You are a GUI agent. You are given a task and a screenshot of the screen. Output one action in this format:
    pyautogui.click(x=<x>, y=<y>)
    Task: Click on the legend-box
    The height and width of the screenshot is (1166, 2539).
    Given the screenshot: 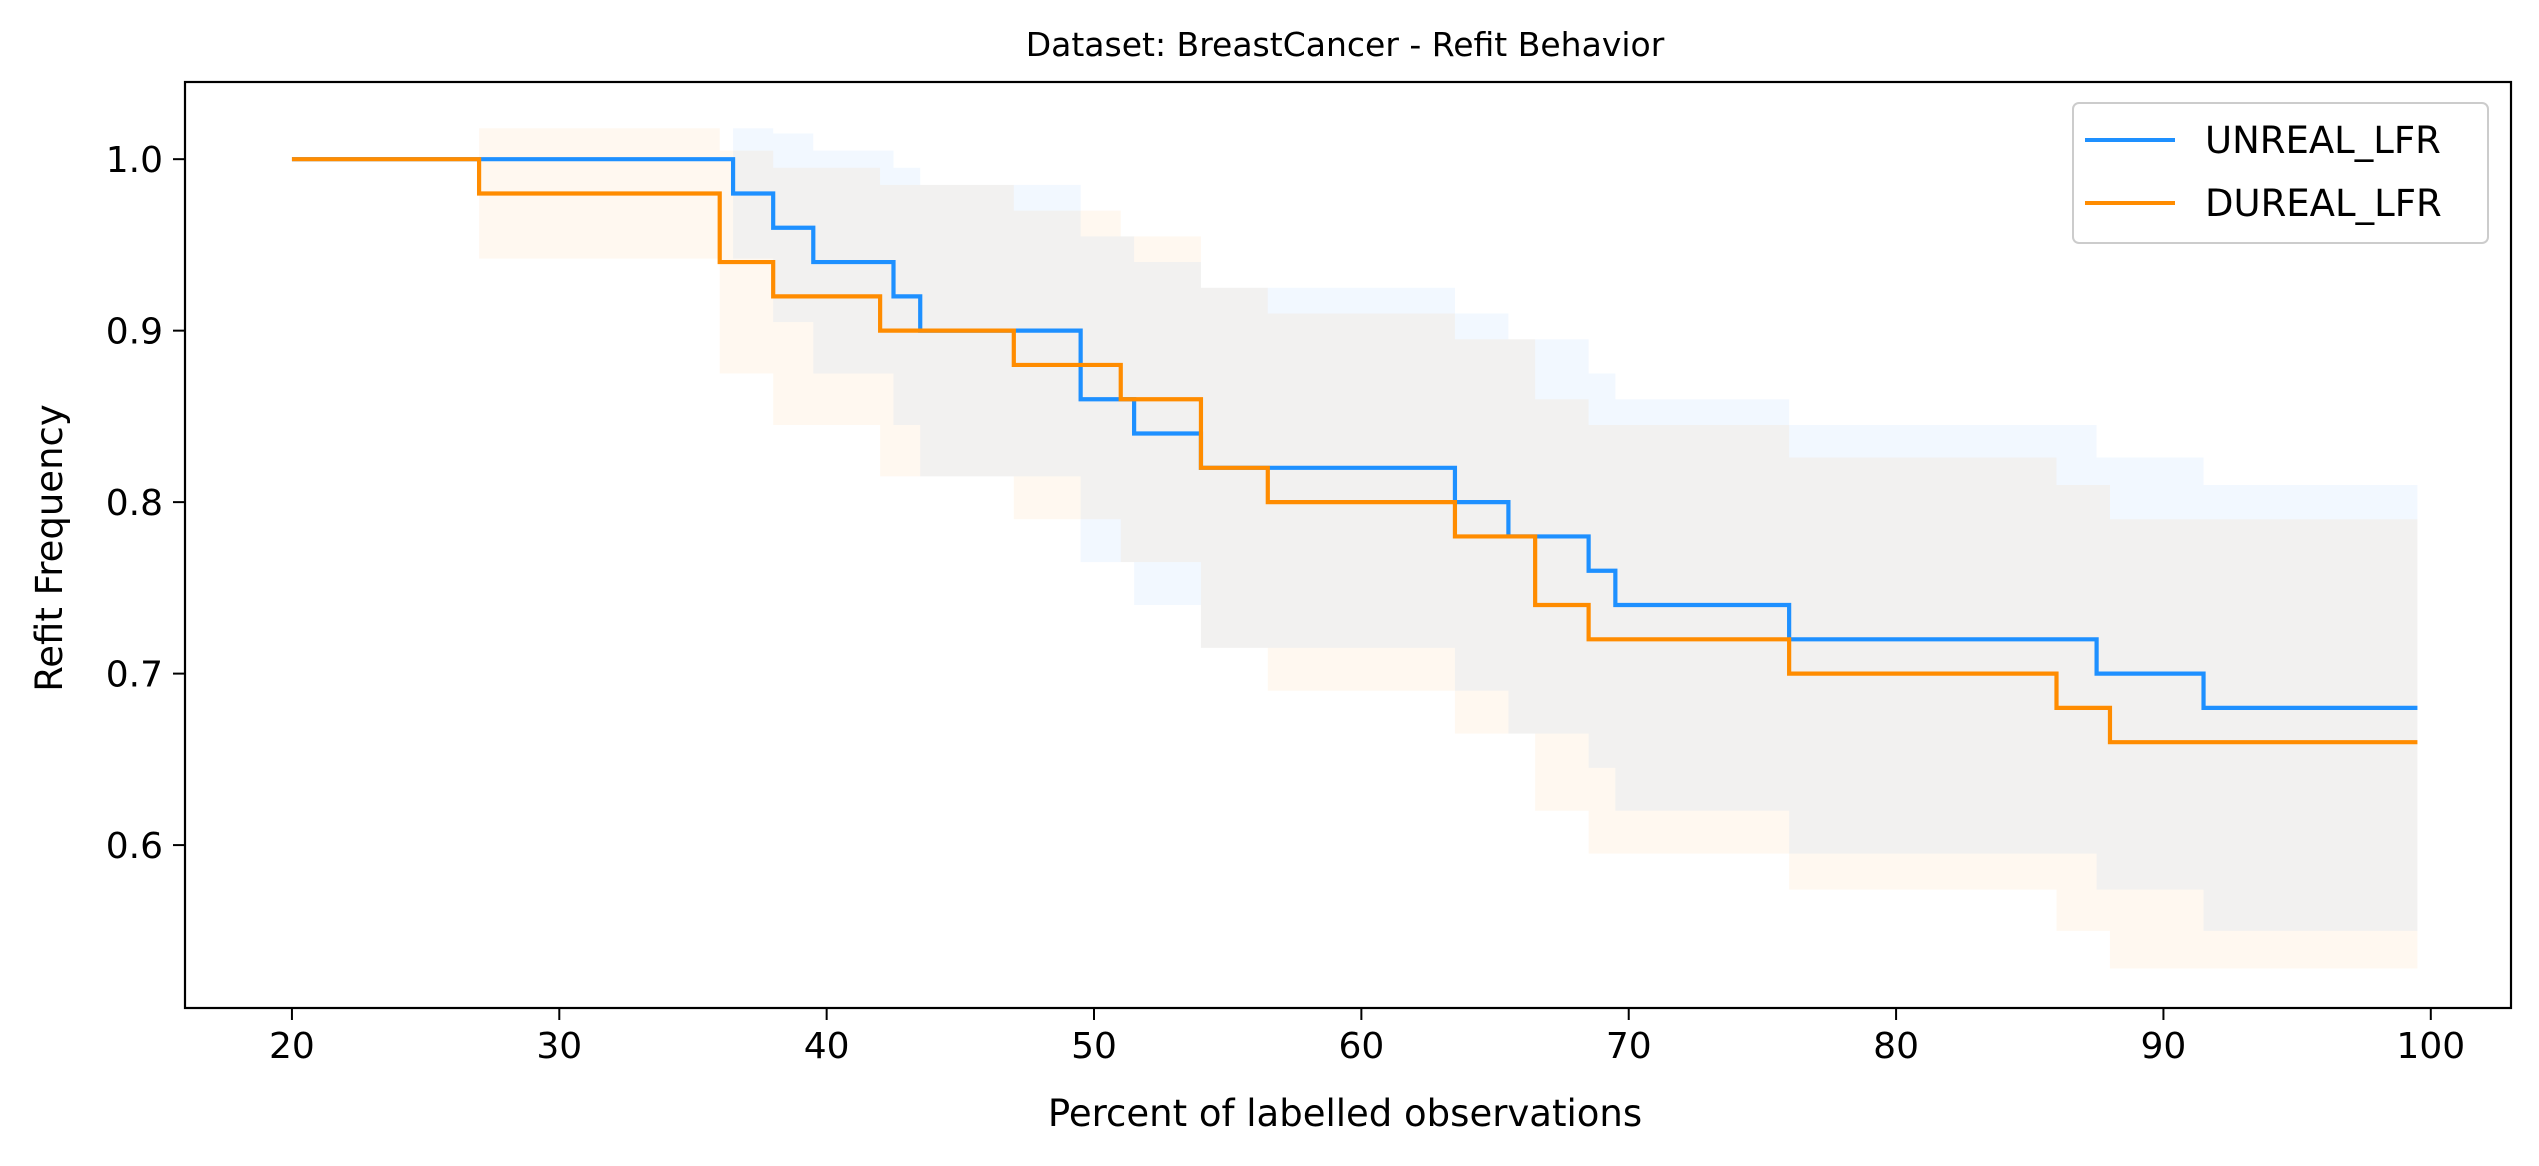 What is the action you would take?
    pyautogui.click(x=2280, y=173)
    